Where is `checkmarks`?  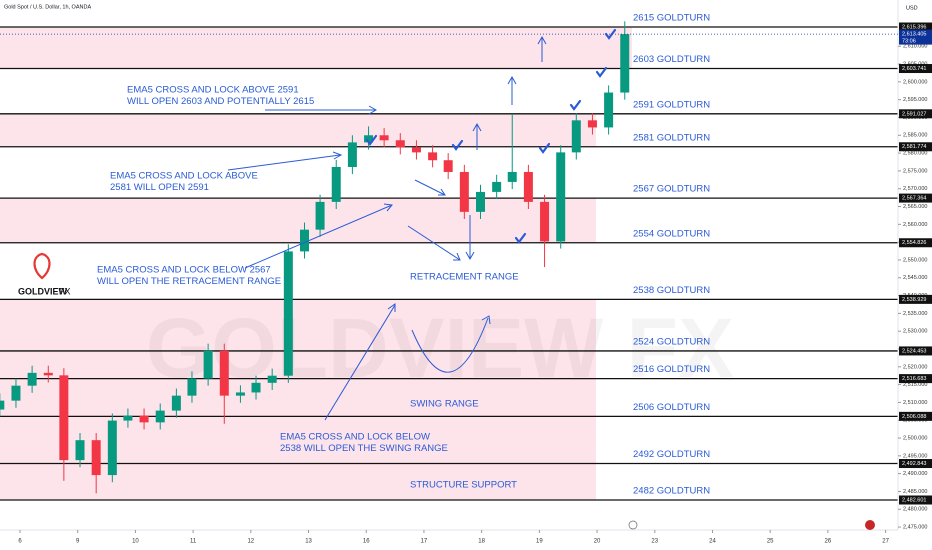 checkmarks is located at coordinates (491, 136).